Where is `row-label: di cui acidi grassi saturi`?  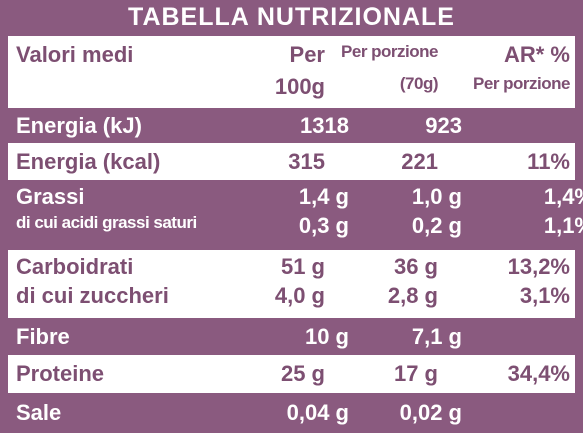 row-label: di cui acidi grassi saturi is located at coordinates (106, 222).